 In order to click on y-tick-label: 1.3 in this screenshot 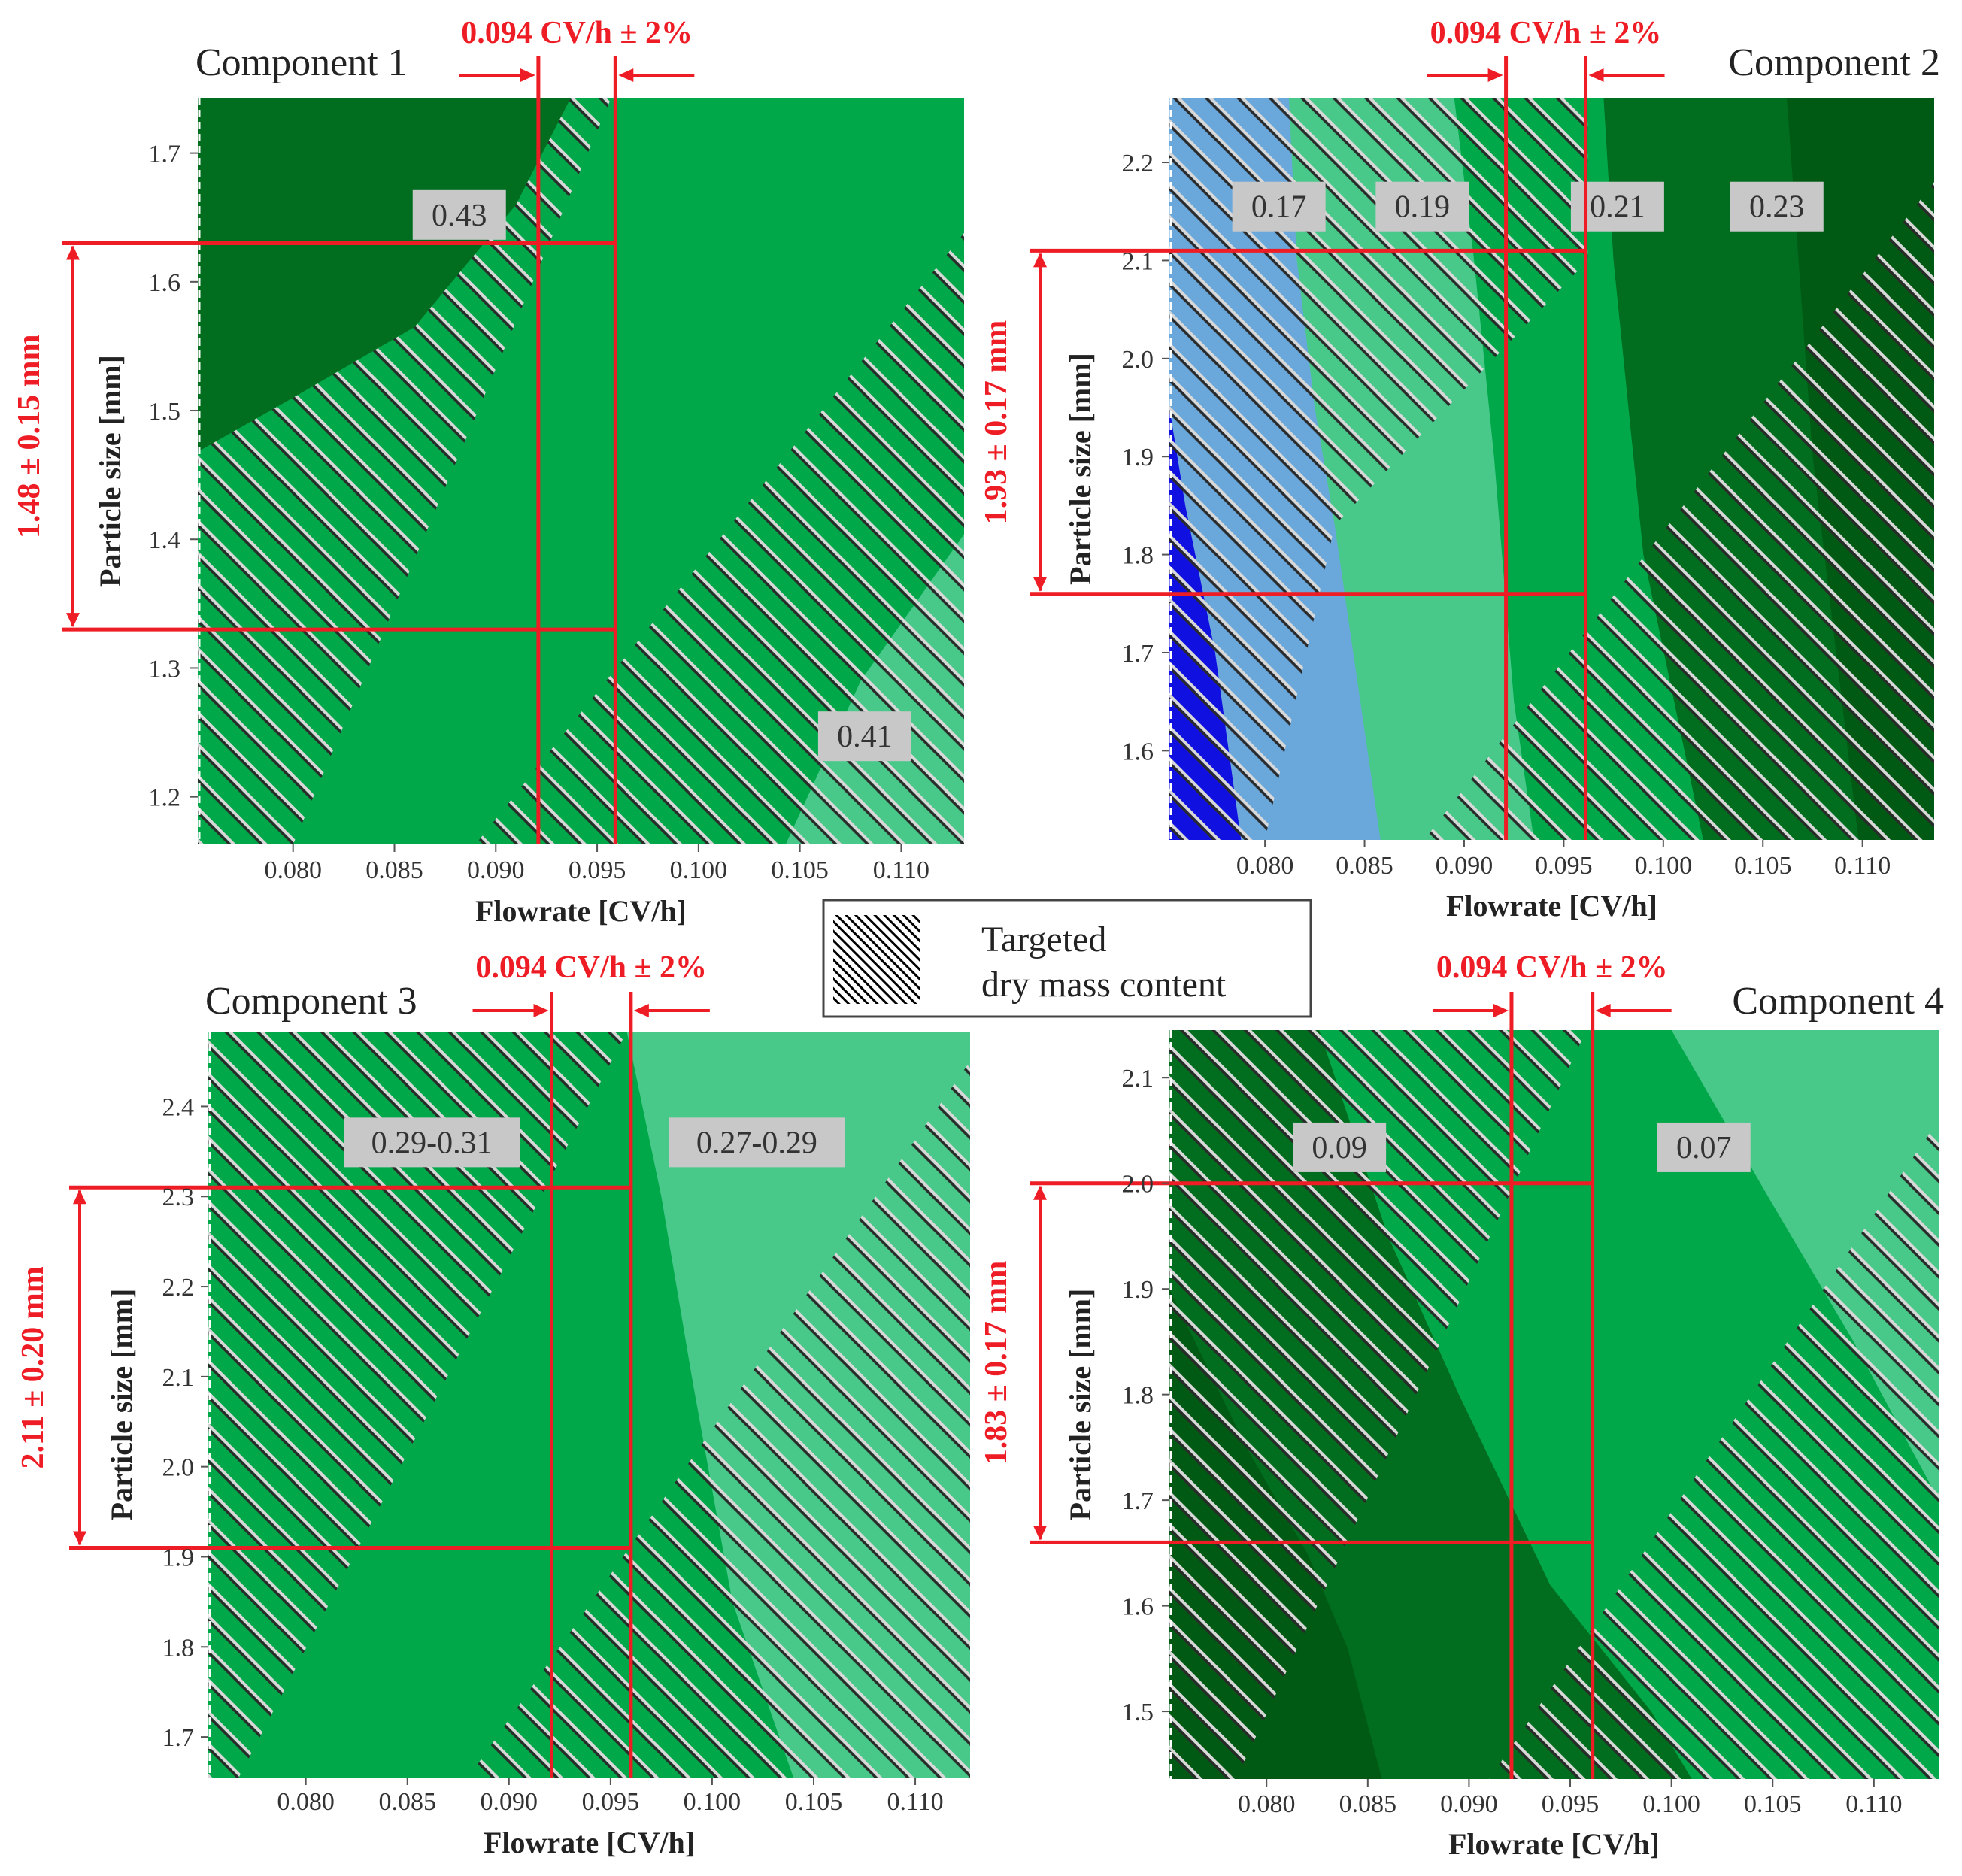, I will do `click(165, 669)`.